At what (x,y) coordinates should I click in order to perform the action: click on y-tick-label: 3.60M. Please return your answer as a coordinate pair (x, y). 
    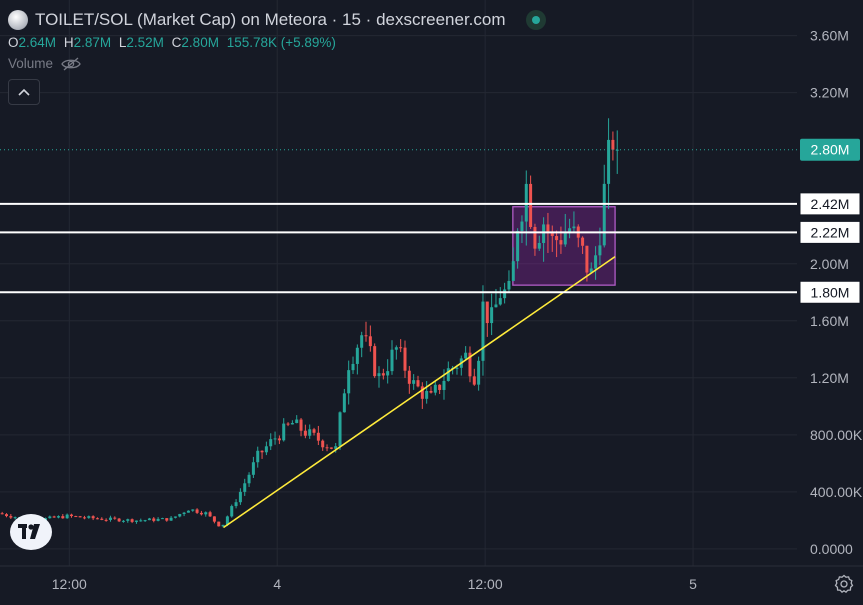
    Looking at the image, I should click on (829, 36).